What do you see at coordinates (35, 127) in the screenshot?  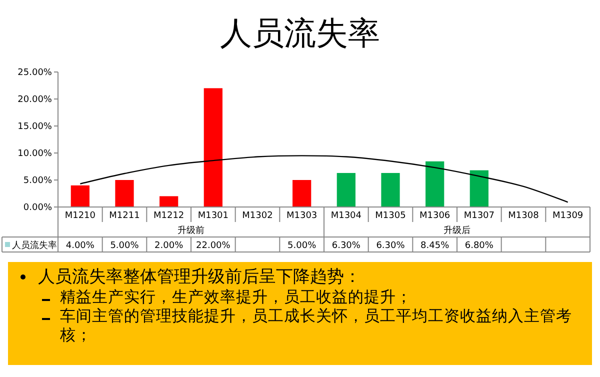 I see `y-tick-label: 15.00%` at bounding box center [35, 127].